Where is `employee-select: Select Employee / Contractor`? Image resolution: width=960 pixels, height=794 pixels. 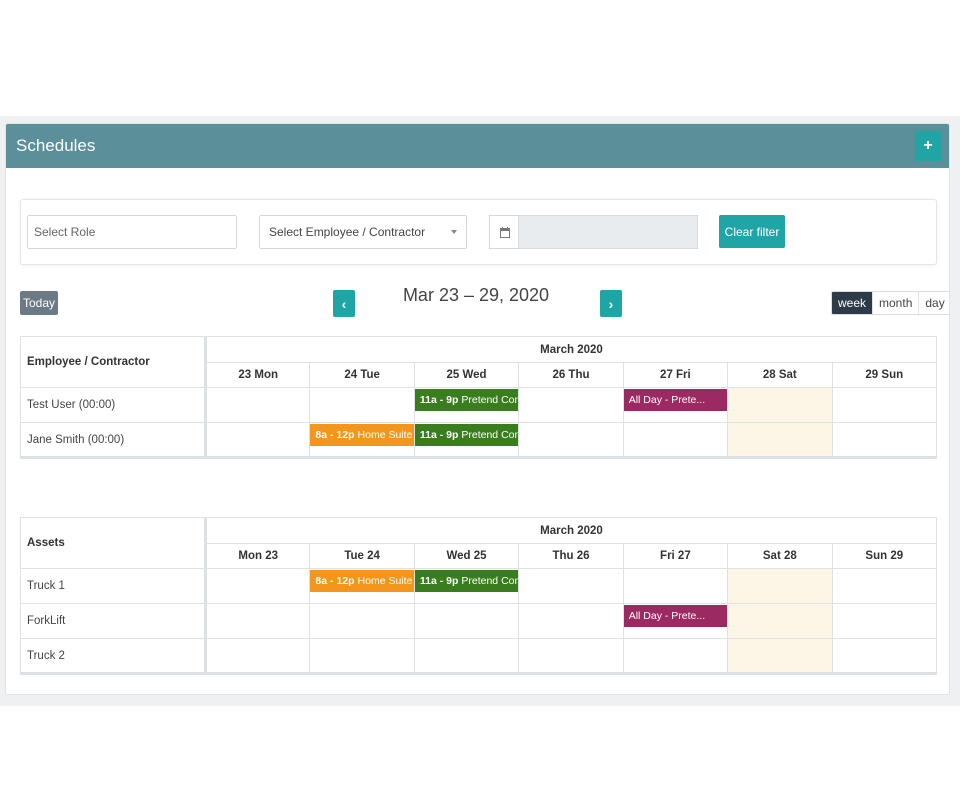 employee-select: Select Employee / Contractor is located at coordinates (363, 232).